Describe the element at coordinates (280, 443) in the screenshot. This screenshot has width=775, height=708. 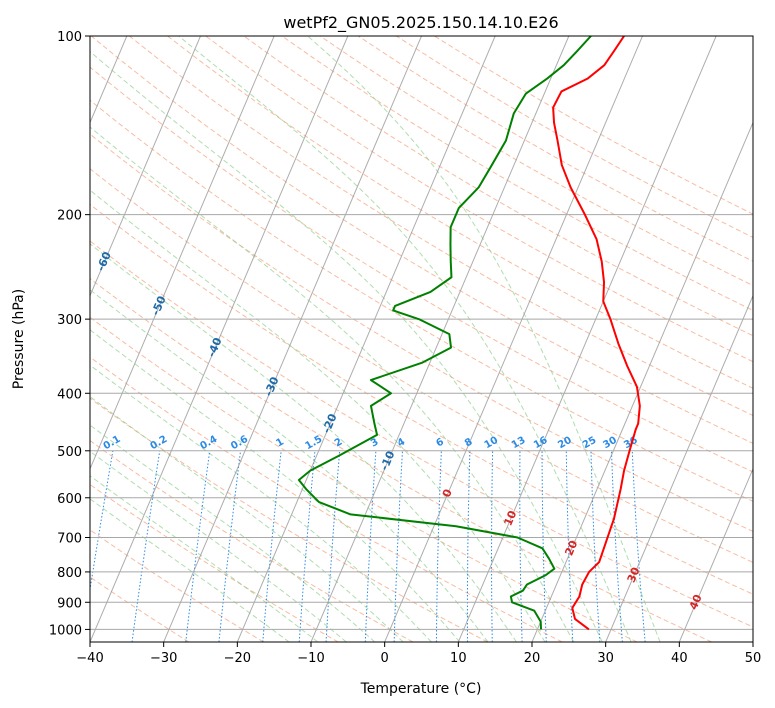
I see `mixing-ratio-label: 1` at that location.